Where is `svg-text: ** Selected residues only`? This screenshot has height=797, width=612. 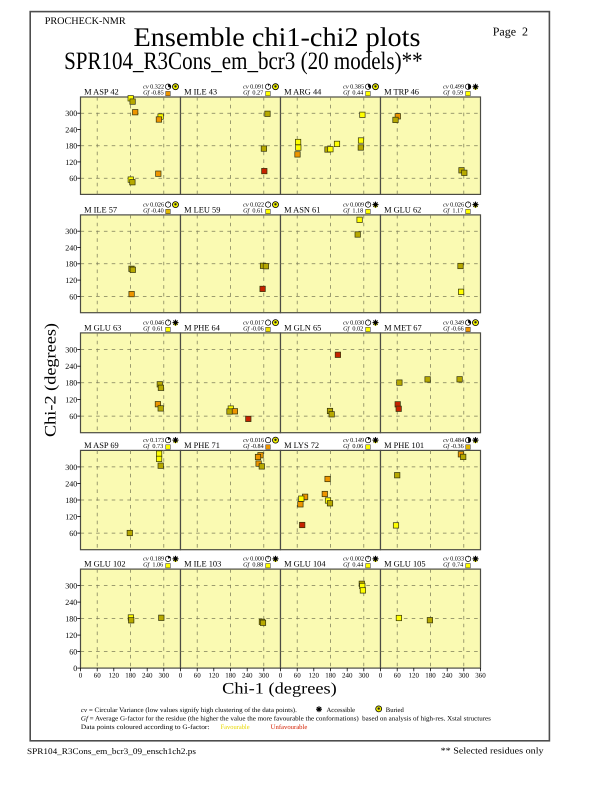 svg-text: ** Selected residues only is located at coordinates (493, 751).